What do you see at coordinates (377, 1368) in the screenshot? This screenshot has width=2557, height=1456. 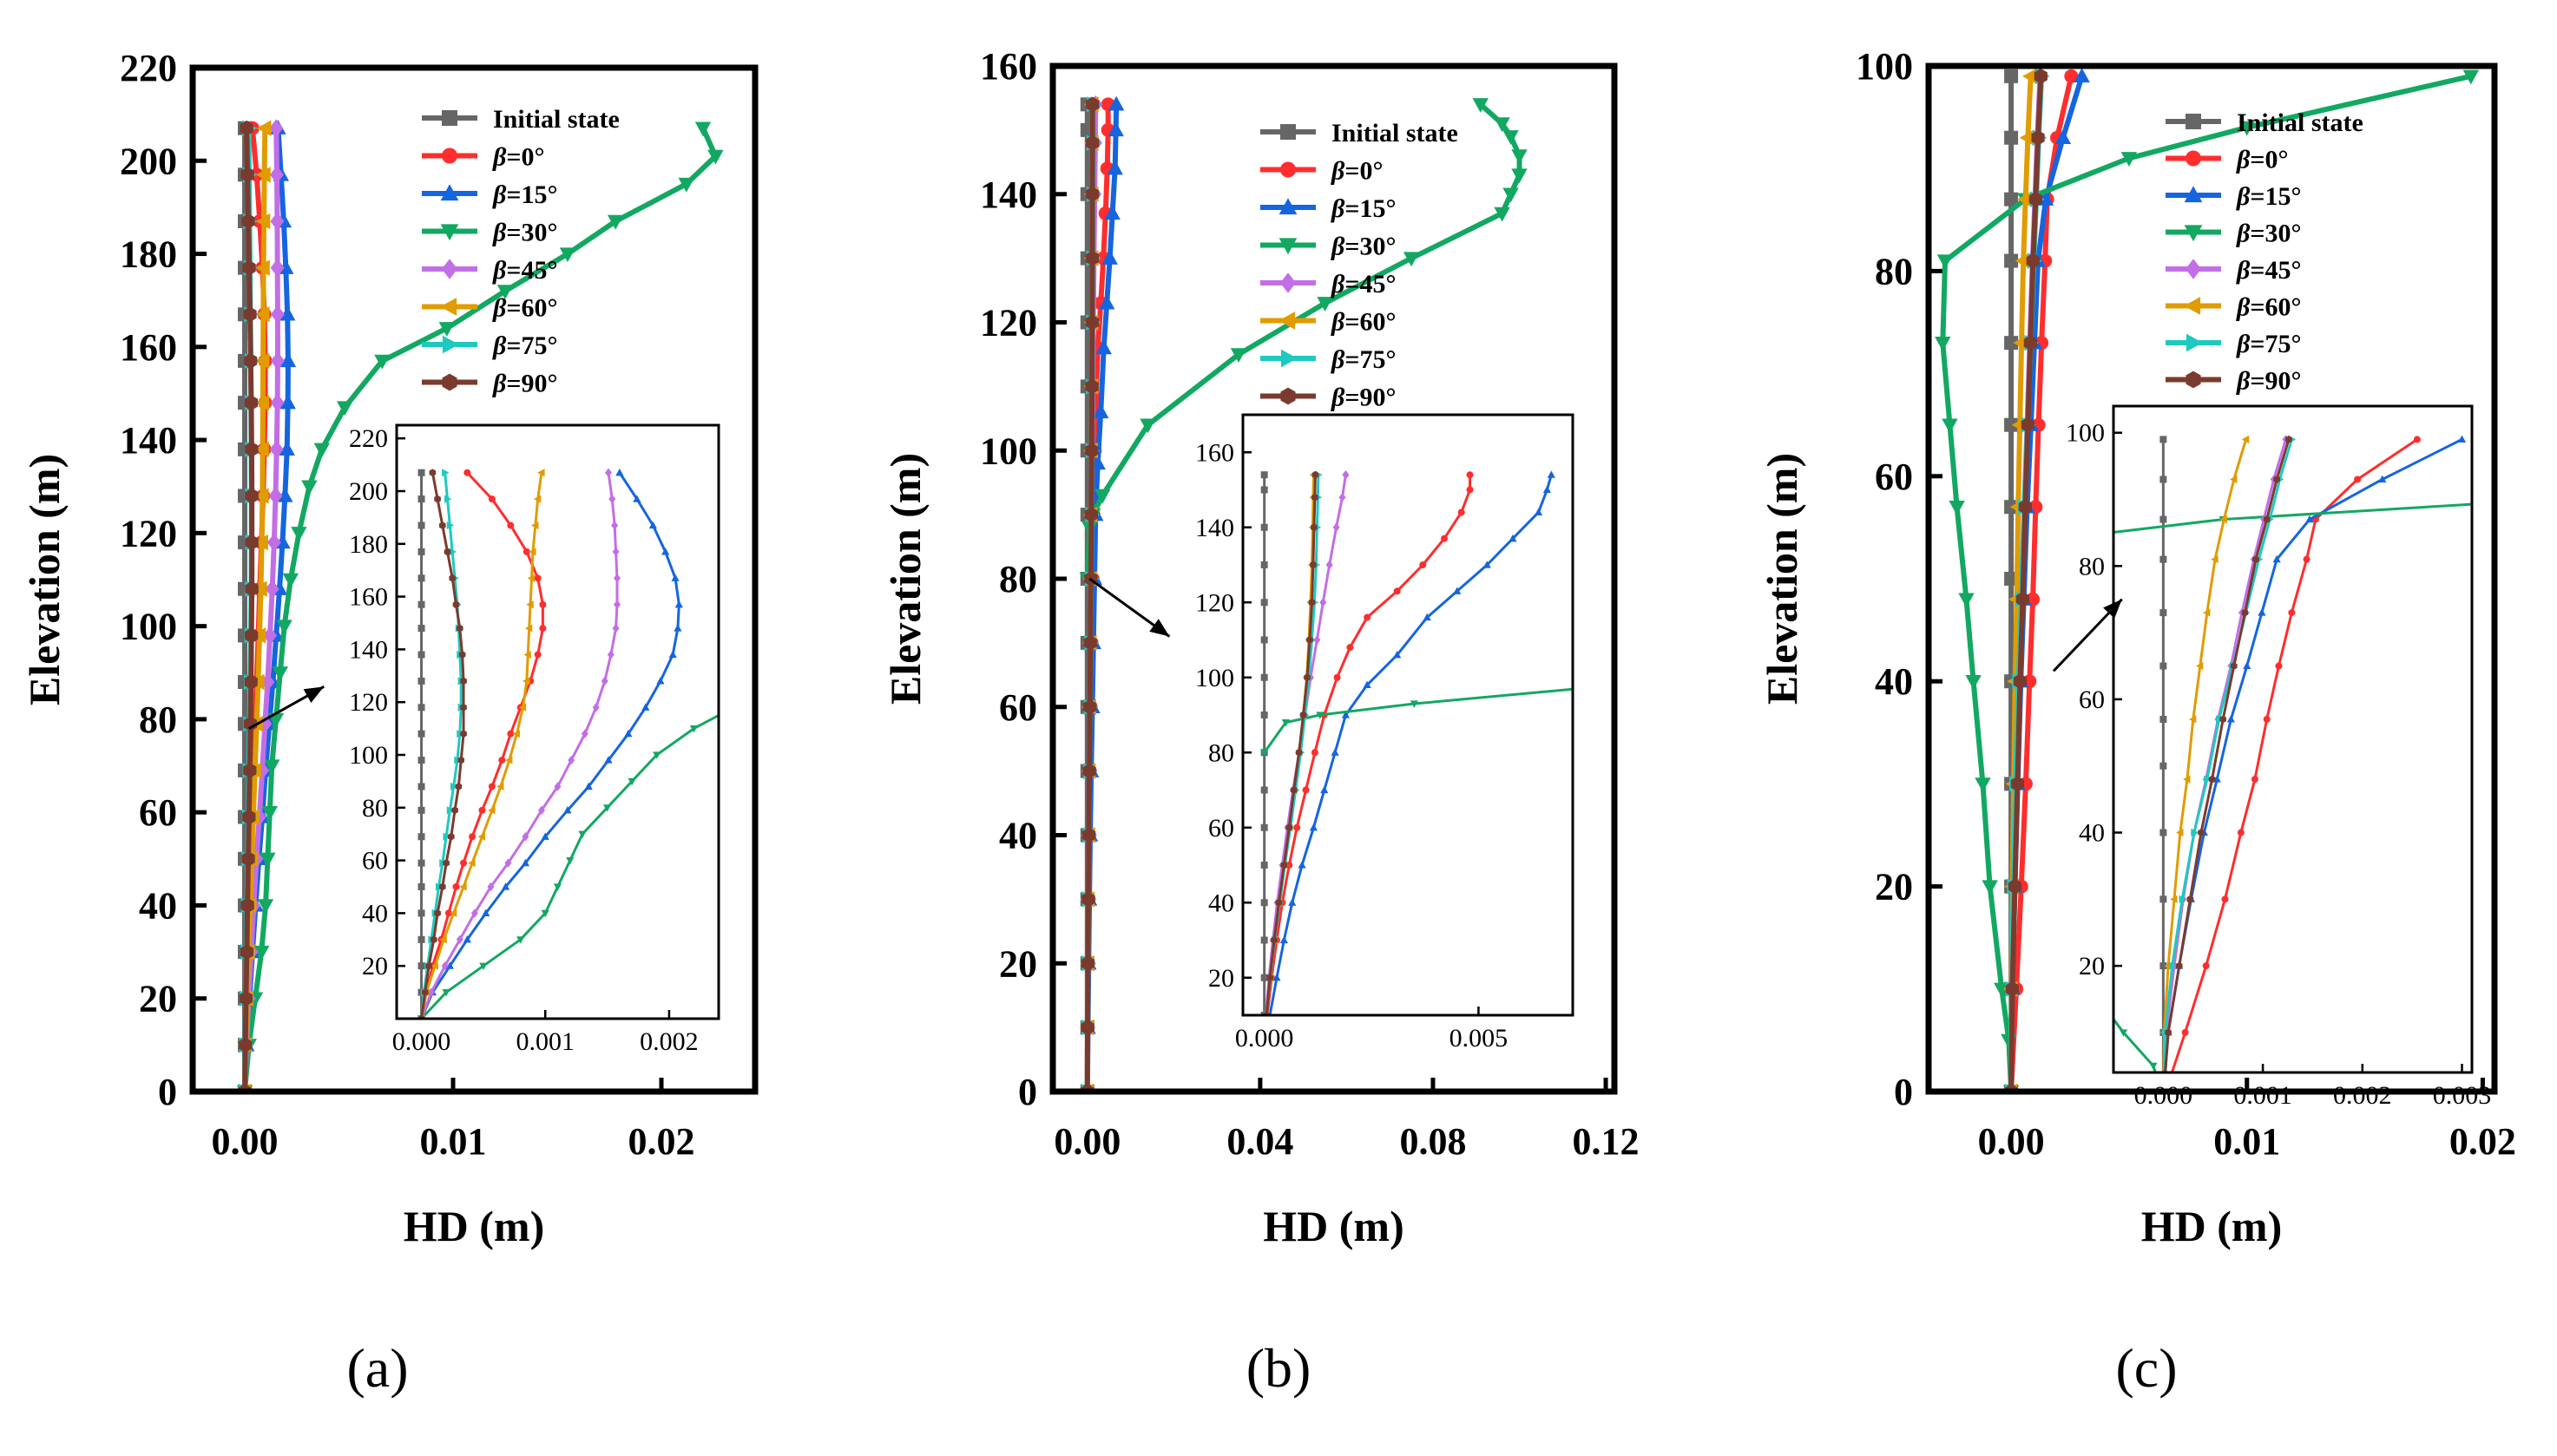 I see `panel-label-a: (a)` at bounding box center [377, 1368].